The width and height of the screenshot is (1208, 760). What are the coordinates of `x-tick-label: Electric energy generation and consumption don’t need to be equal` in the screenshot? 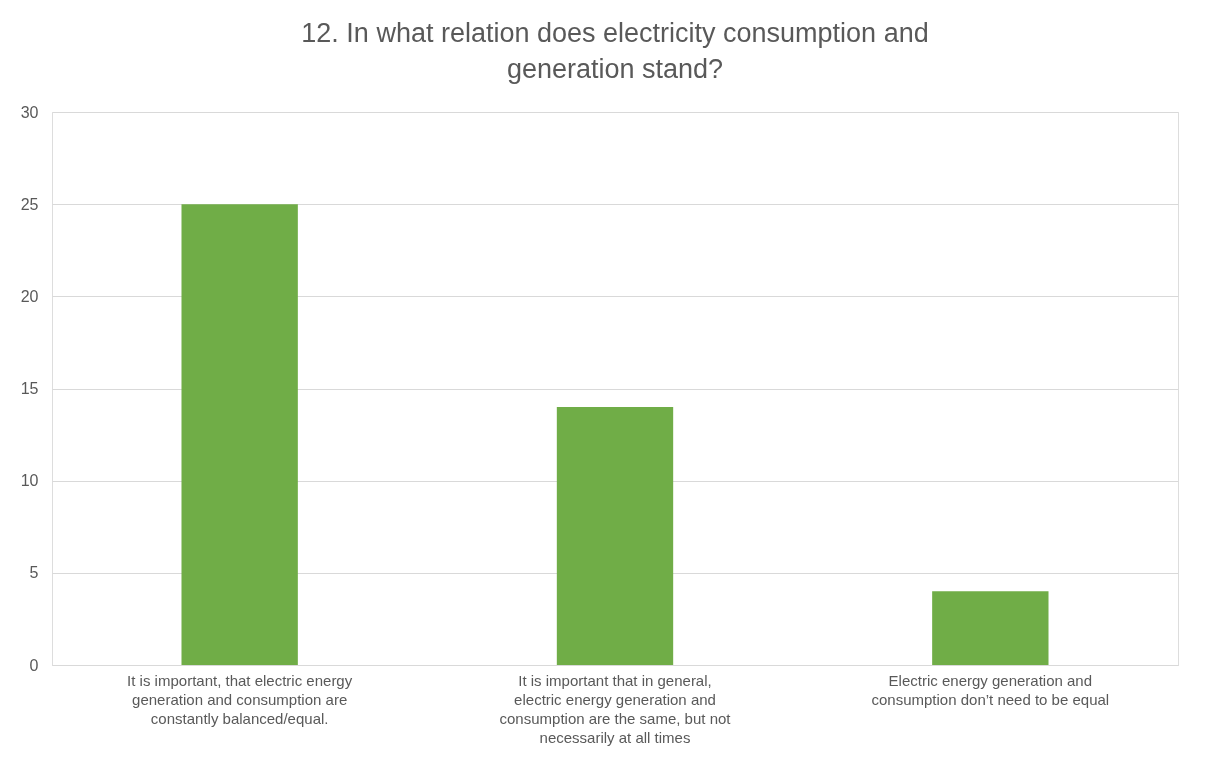 It's located at (990, 689).